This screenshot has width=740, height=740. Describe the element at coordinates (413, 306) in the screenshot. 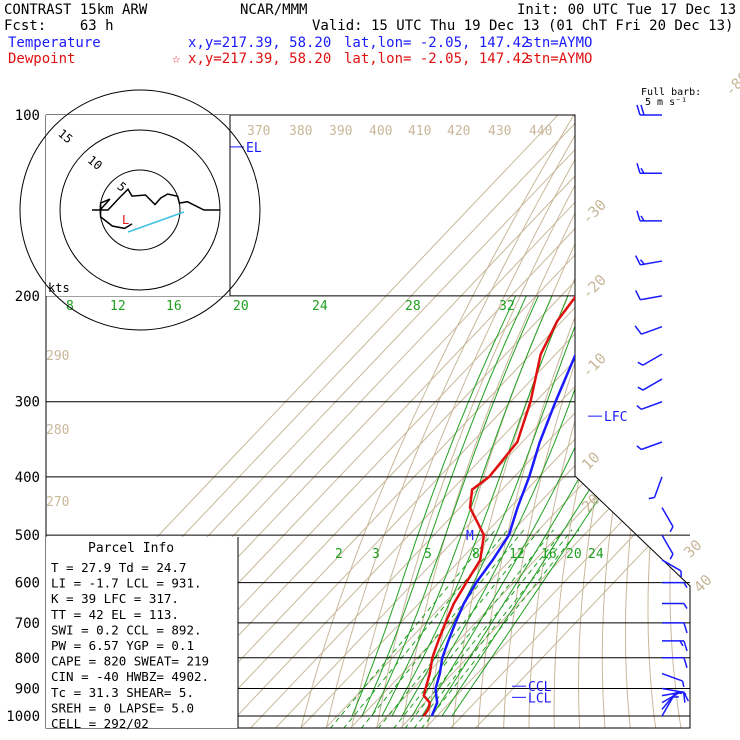

I see `moist-adiabat-label: 28` at that location.